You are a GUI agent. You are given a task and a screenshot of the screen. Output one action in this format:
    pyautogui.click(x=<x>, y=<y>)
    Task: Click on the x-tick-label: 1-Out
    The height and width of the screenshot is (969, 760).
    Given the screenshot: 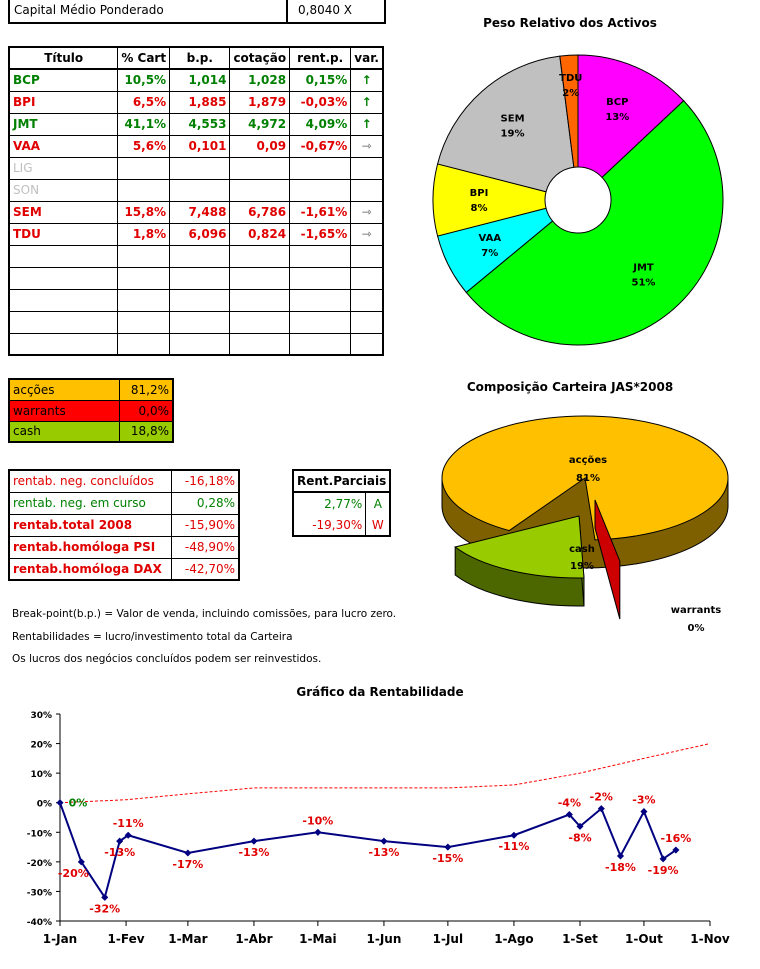 What is the action you would take?
    pyautogui.click(x=644, y=939)
    